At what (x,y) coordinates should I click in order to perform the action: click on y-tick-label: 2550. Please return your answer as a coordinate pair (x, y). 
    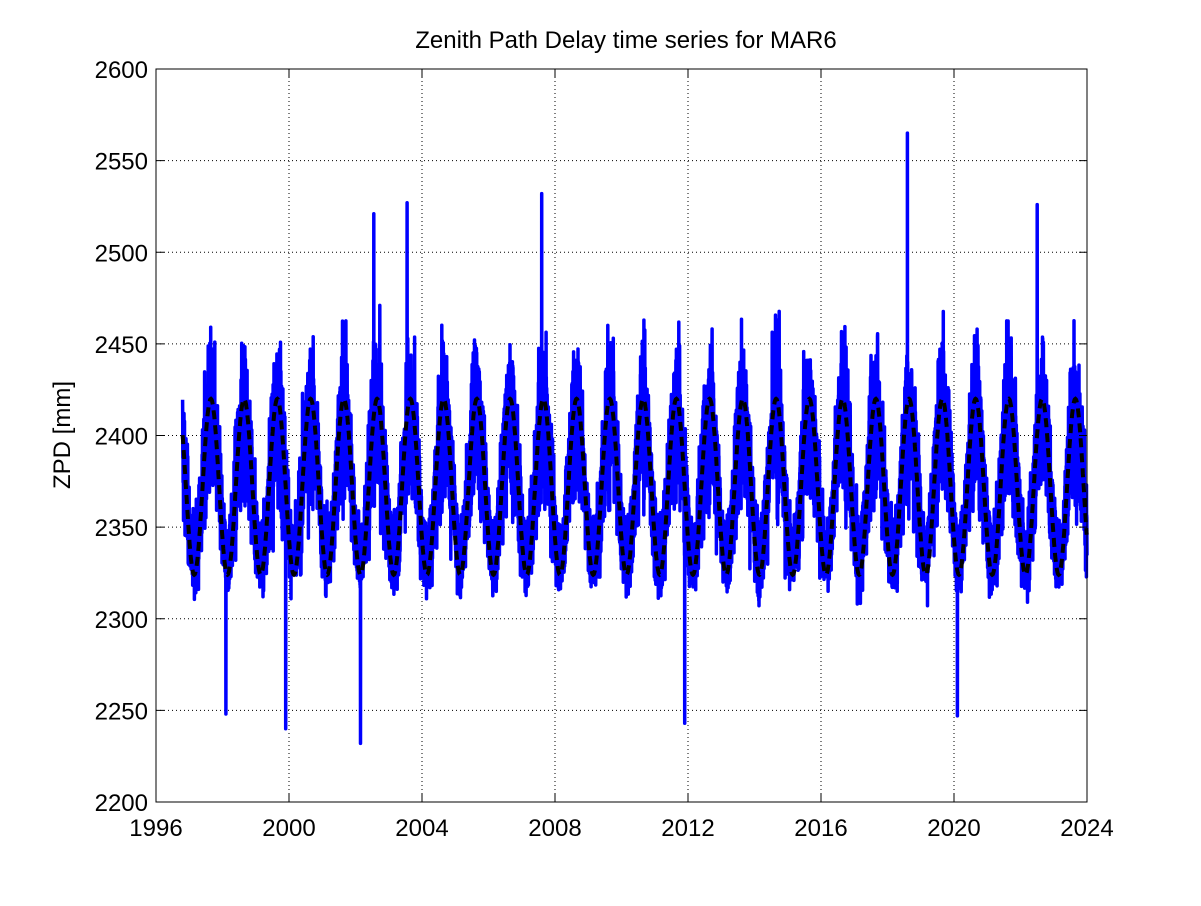
    Looking at the image, I should click on (121, 162).